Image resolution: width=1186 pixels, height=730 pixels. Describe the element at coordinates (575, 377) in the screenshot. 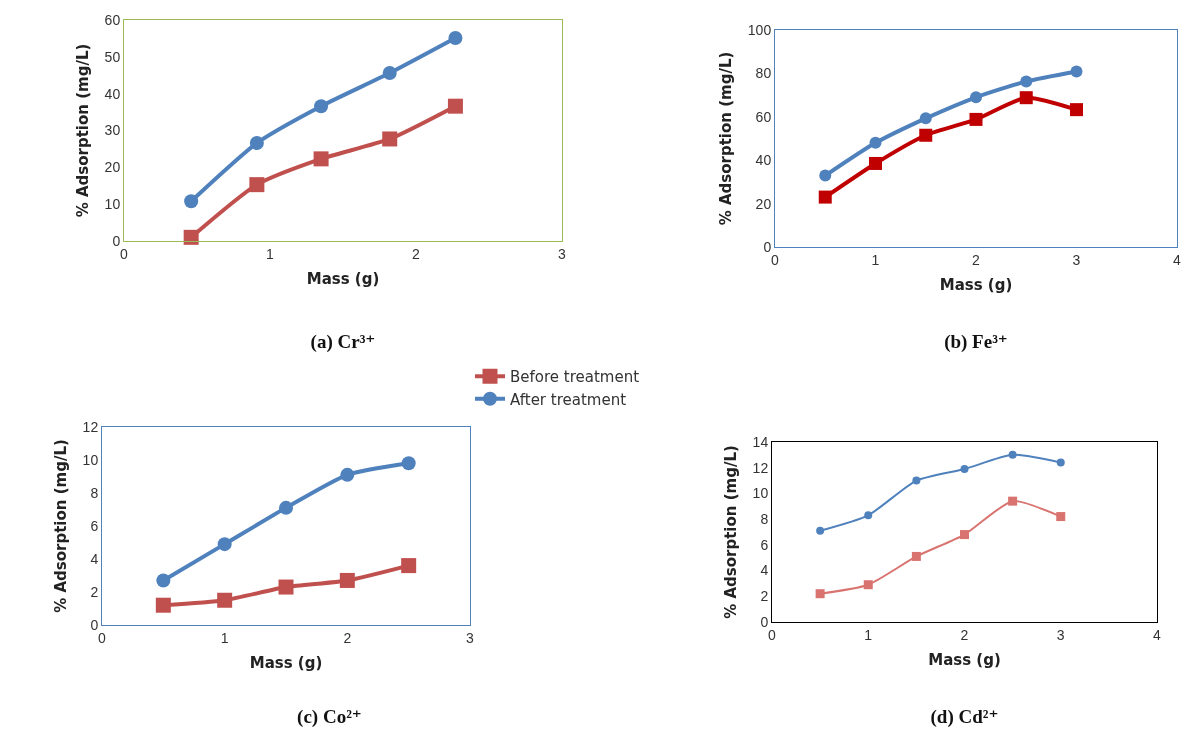

I see `legend-label: Before treatment` at that location.